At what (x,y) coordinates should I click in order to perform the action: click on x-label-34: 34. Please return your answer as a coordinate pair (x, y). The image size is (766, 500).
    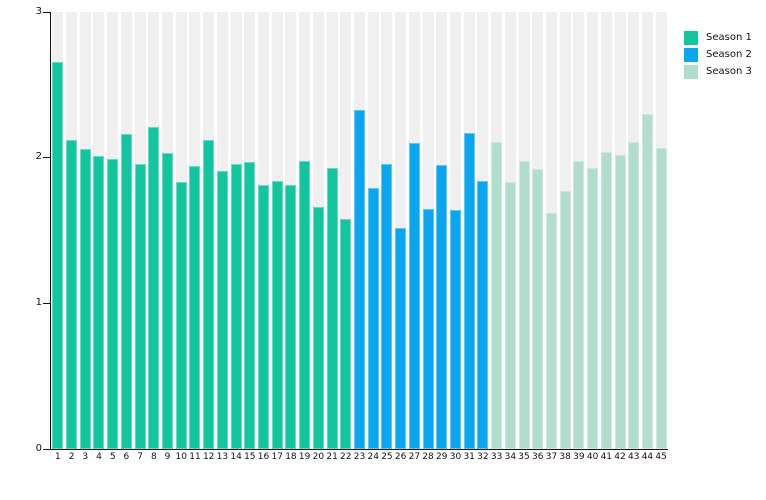
    Looking at the image, I should click on (510, 457).